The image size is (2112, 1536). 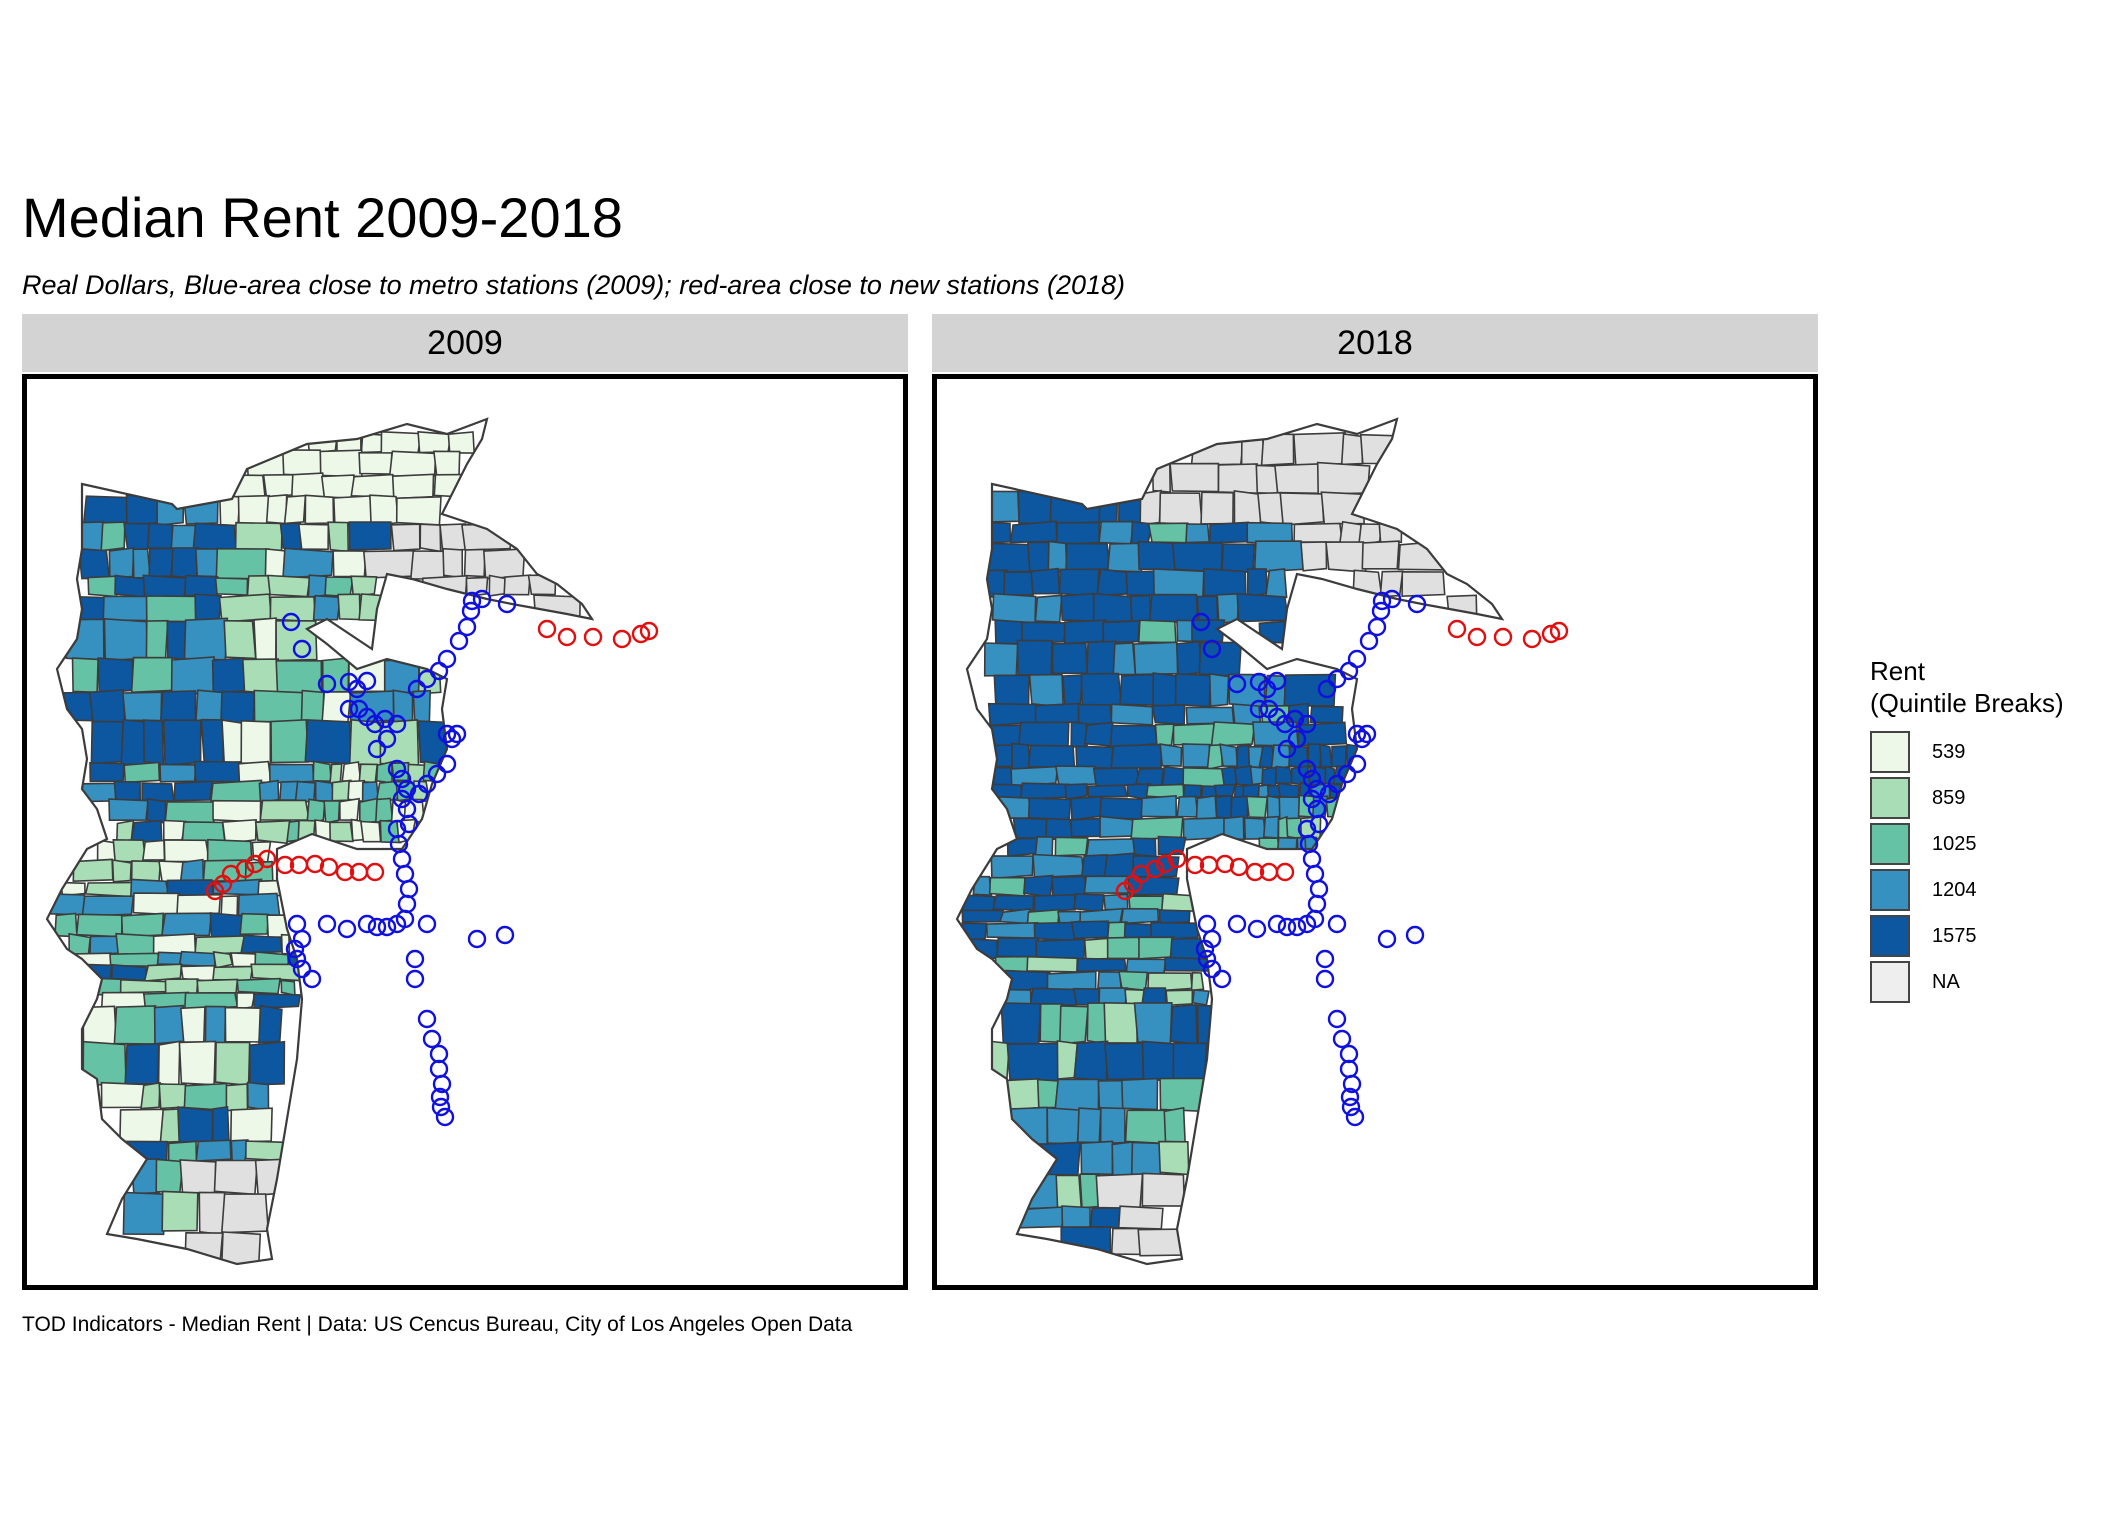 What do you see at coordinates (1954, 935) in the screenshot?
I see `legend-label: 1575` at bounding box center [1954, 935].